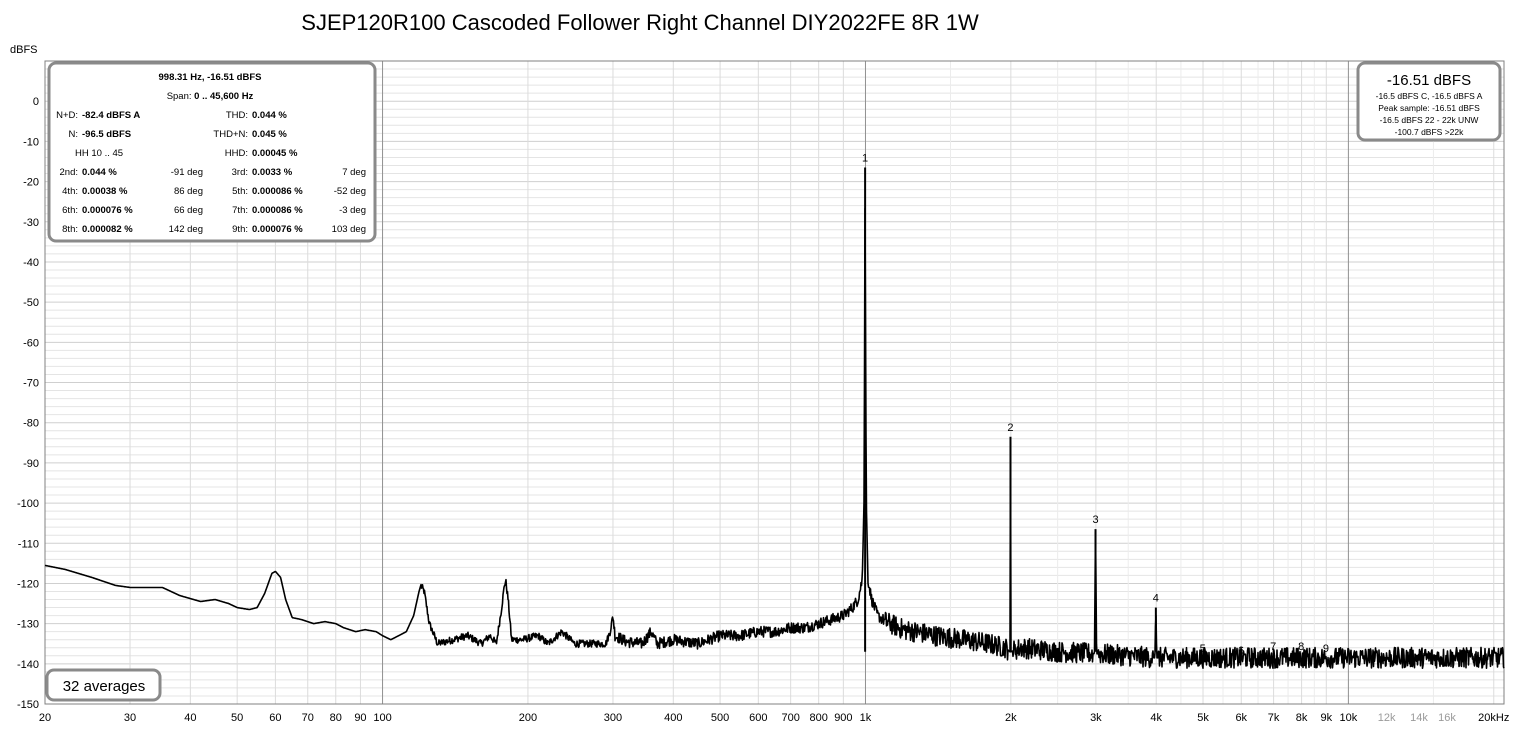  What do you see at coordinates (1326, 718) in the screenshot?
I see `x-tick-label: 9k` at bounding box center [1326, 718].